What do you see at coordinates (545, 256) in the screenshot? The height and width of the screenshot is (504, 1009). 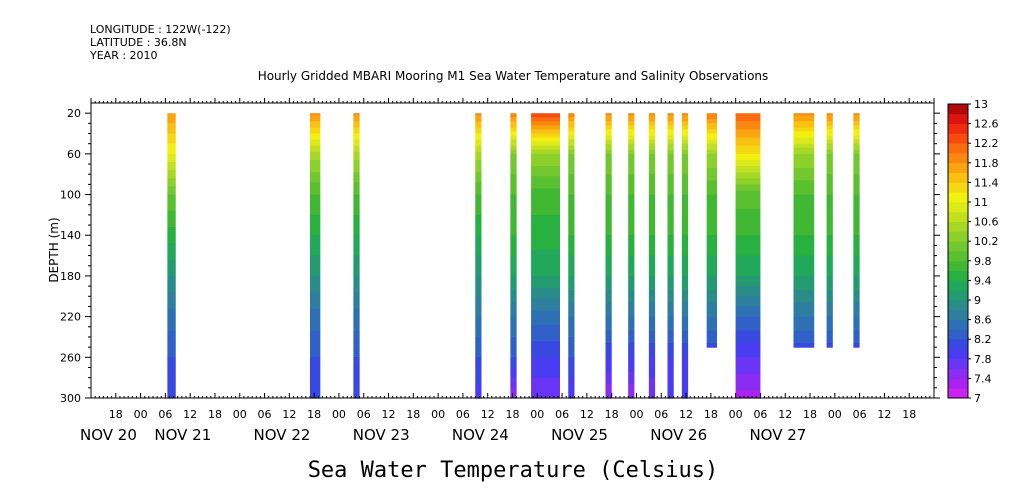 I see `observation-burst` at bounding box center [545, 256].